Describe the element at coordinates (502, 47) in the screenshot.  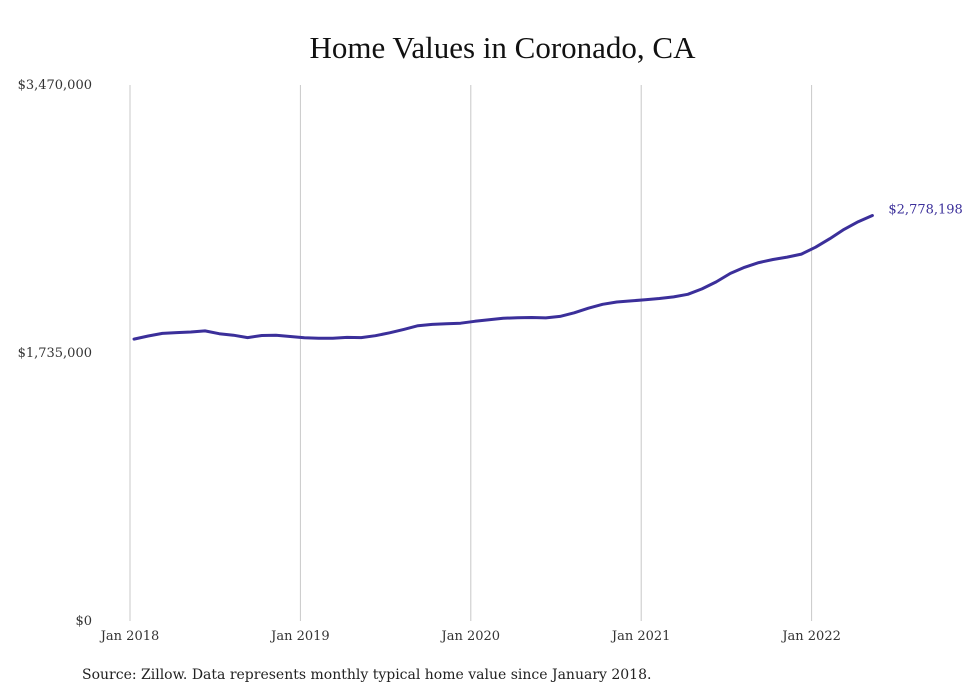
I see `chart-title: Home Values in Coronado, CA` at that location.